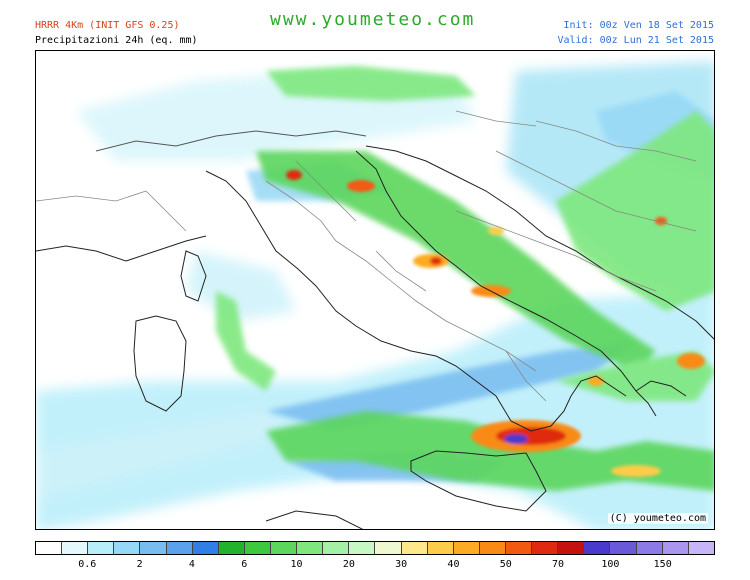 Image resolution: width=750 pixels, height=580 pixels. I want to click on model-title: HRRR 4Km (INIT GFS 0.25), so click(107, 25).